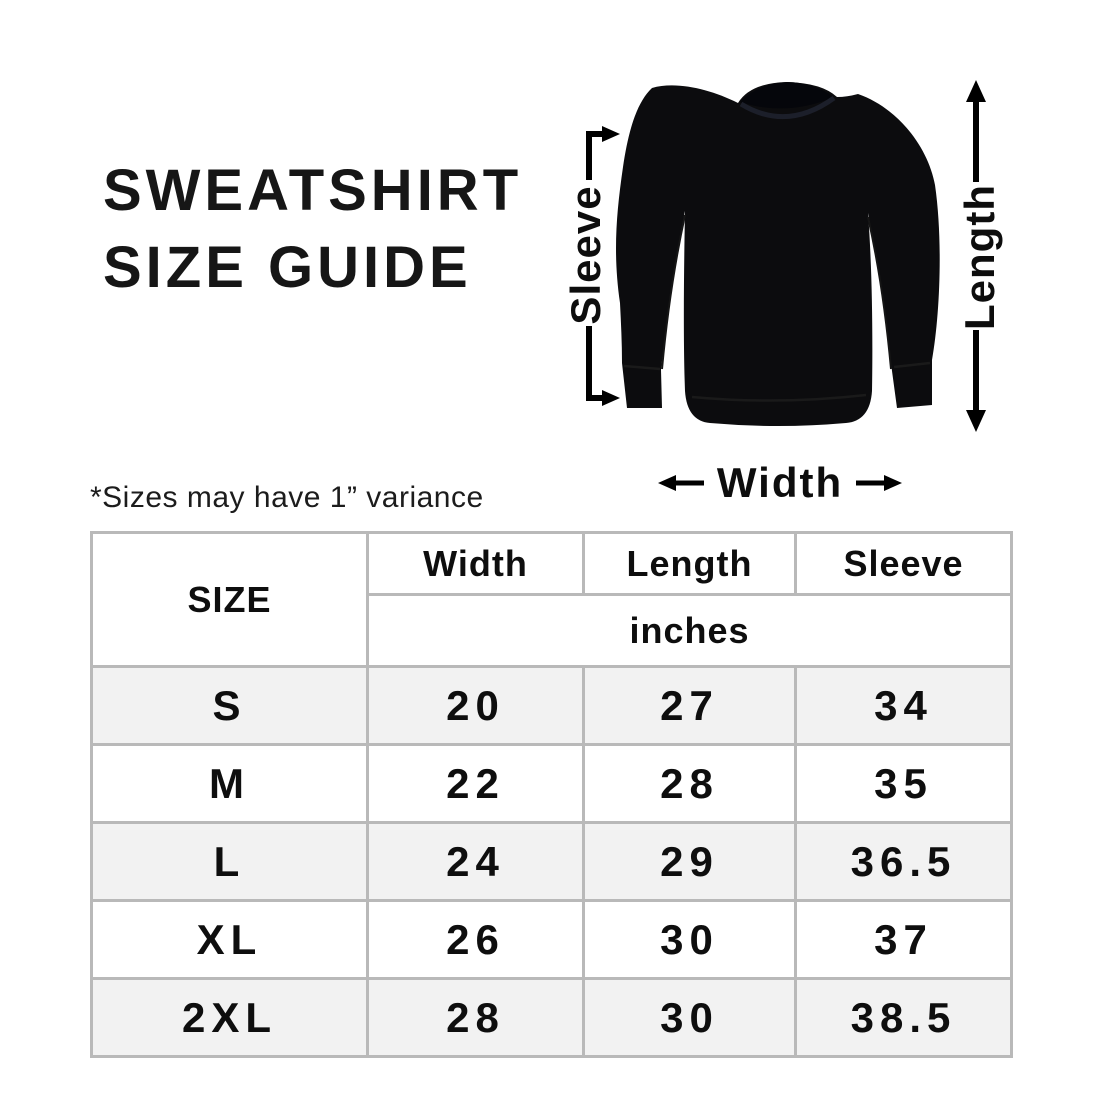 Image resolution: width=1100 pixels, height=1100 pixels. I want to click on width-measure-label: Width, so click(780, 482).